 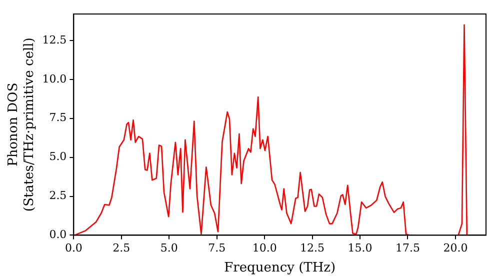 What do you see at coordinates (58, 195) in the screenshot?
I see `y-tick-label: 2.5` at bounding box center [58, 195].